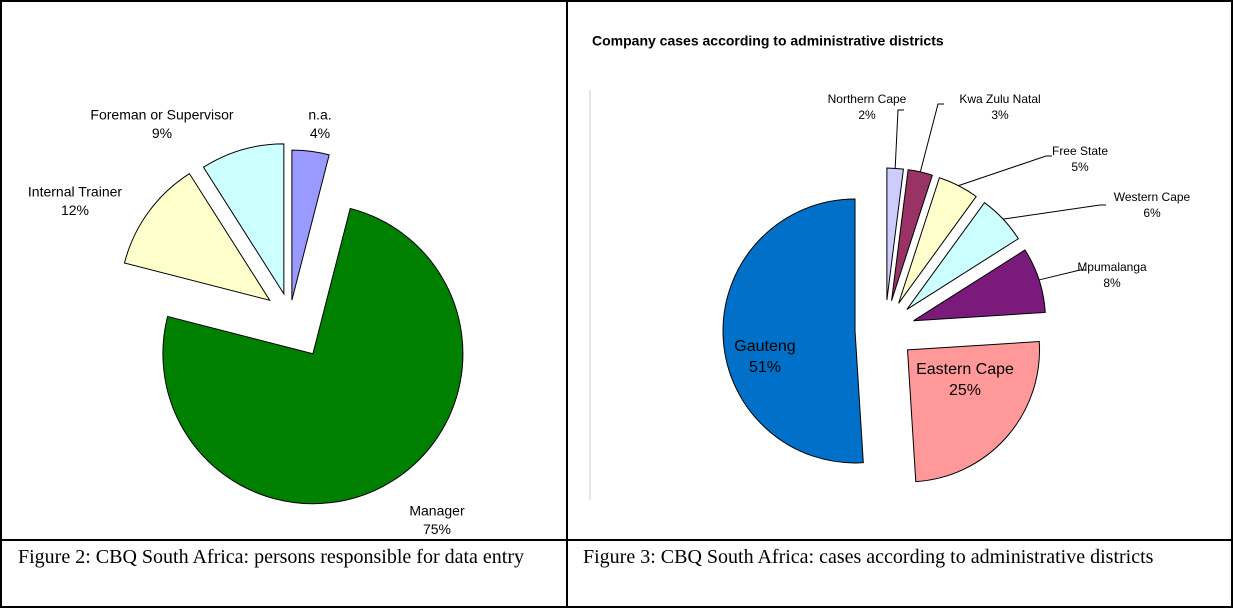 This screenshot has width=1233, height=608. I want to click on slice-label: n.a., so click(319, 115).